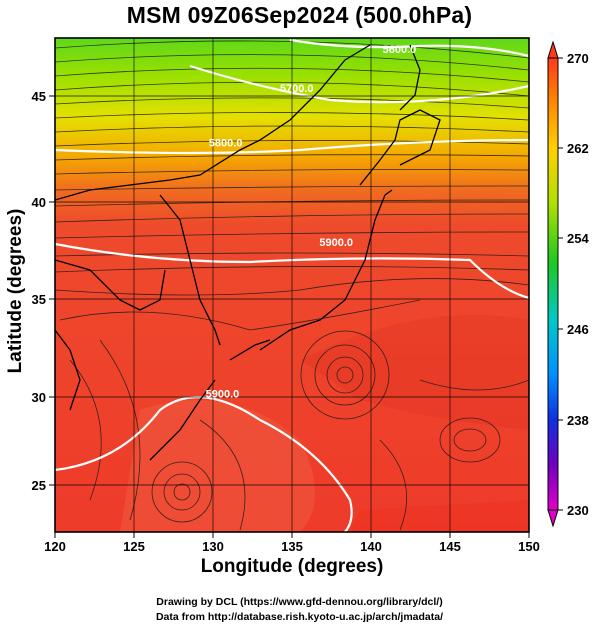 This screenshot has width=599, height=625. I want to click on y-axis-ticks: 25 30 35 40 45, so click(43, 291).